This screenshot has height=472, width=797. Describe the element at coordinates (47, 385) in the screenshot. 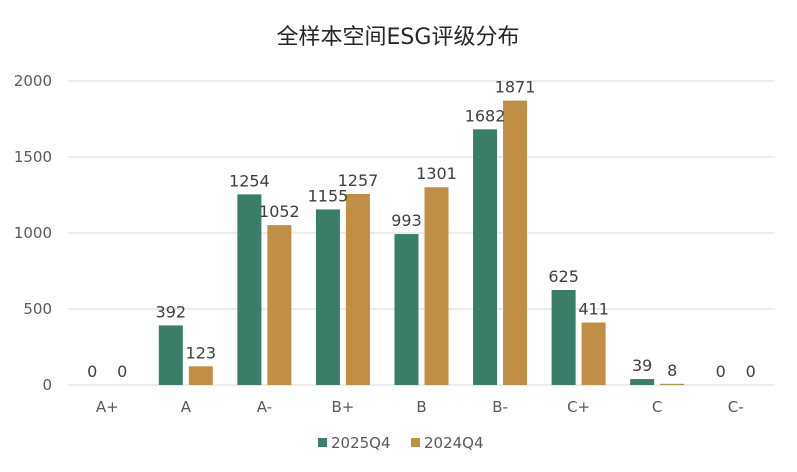

I see `y-tick-label: 0` at that location.